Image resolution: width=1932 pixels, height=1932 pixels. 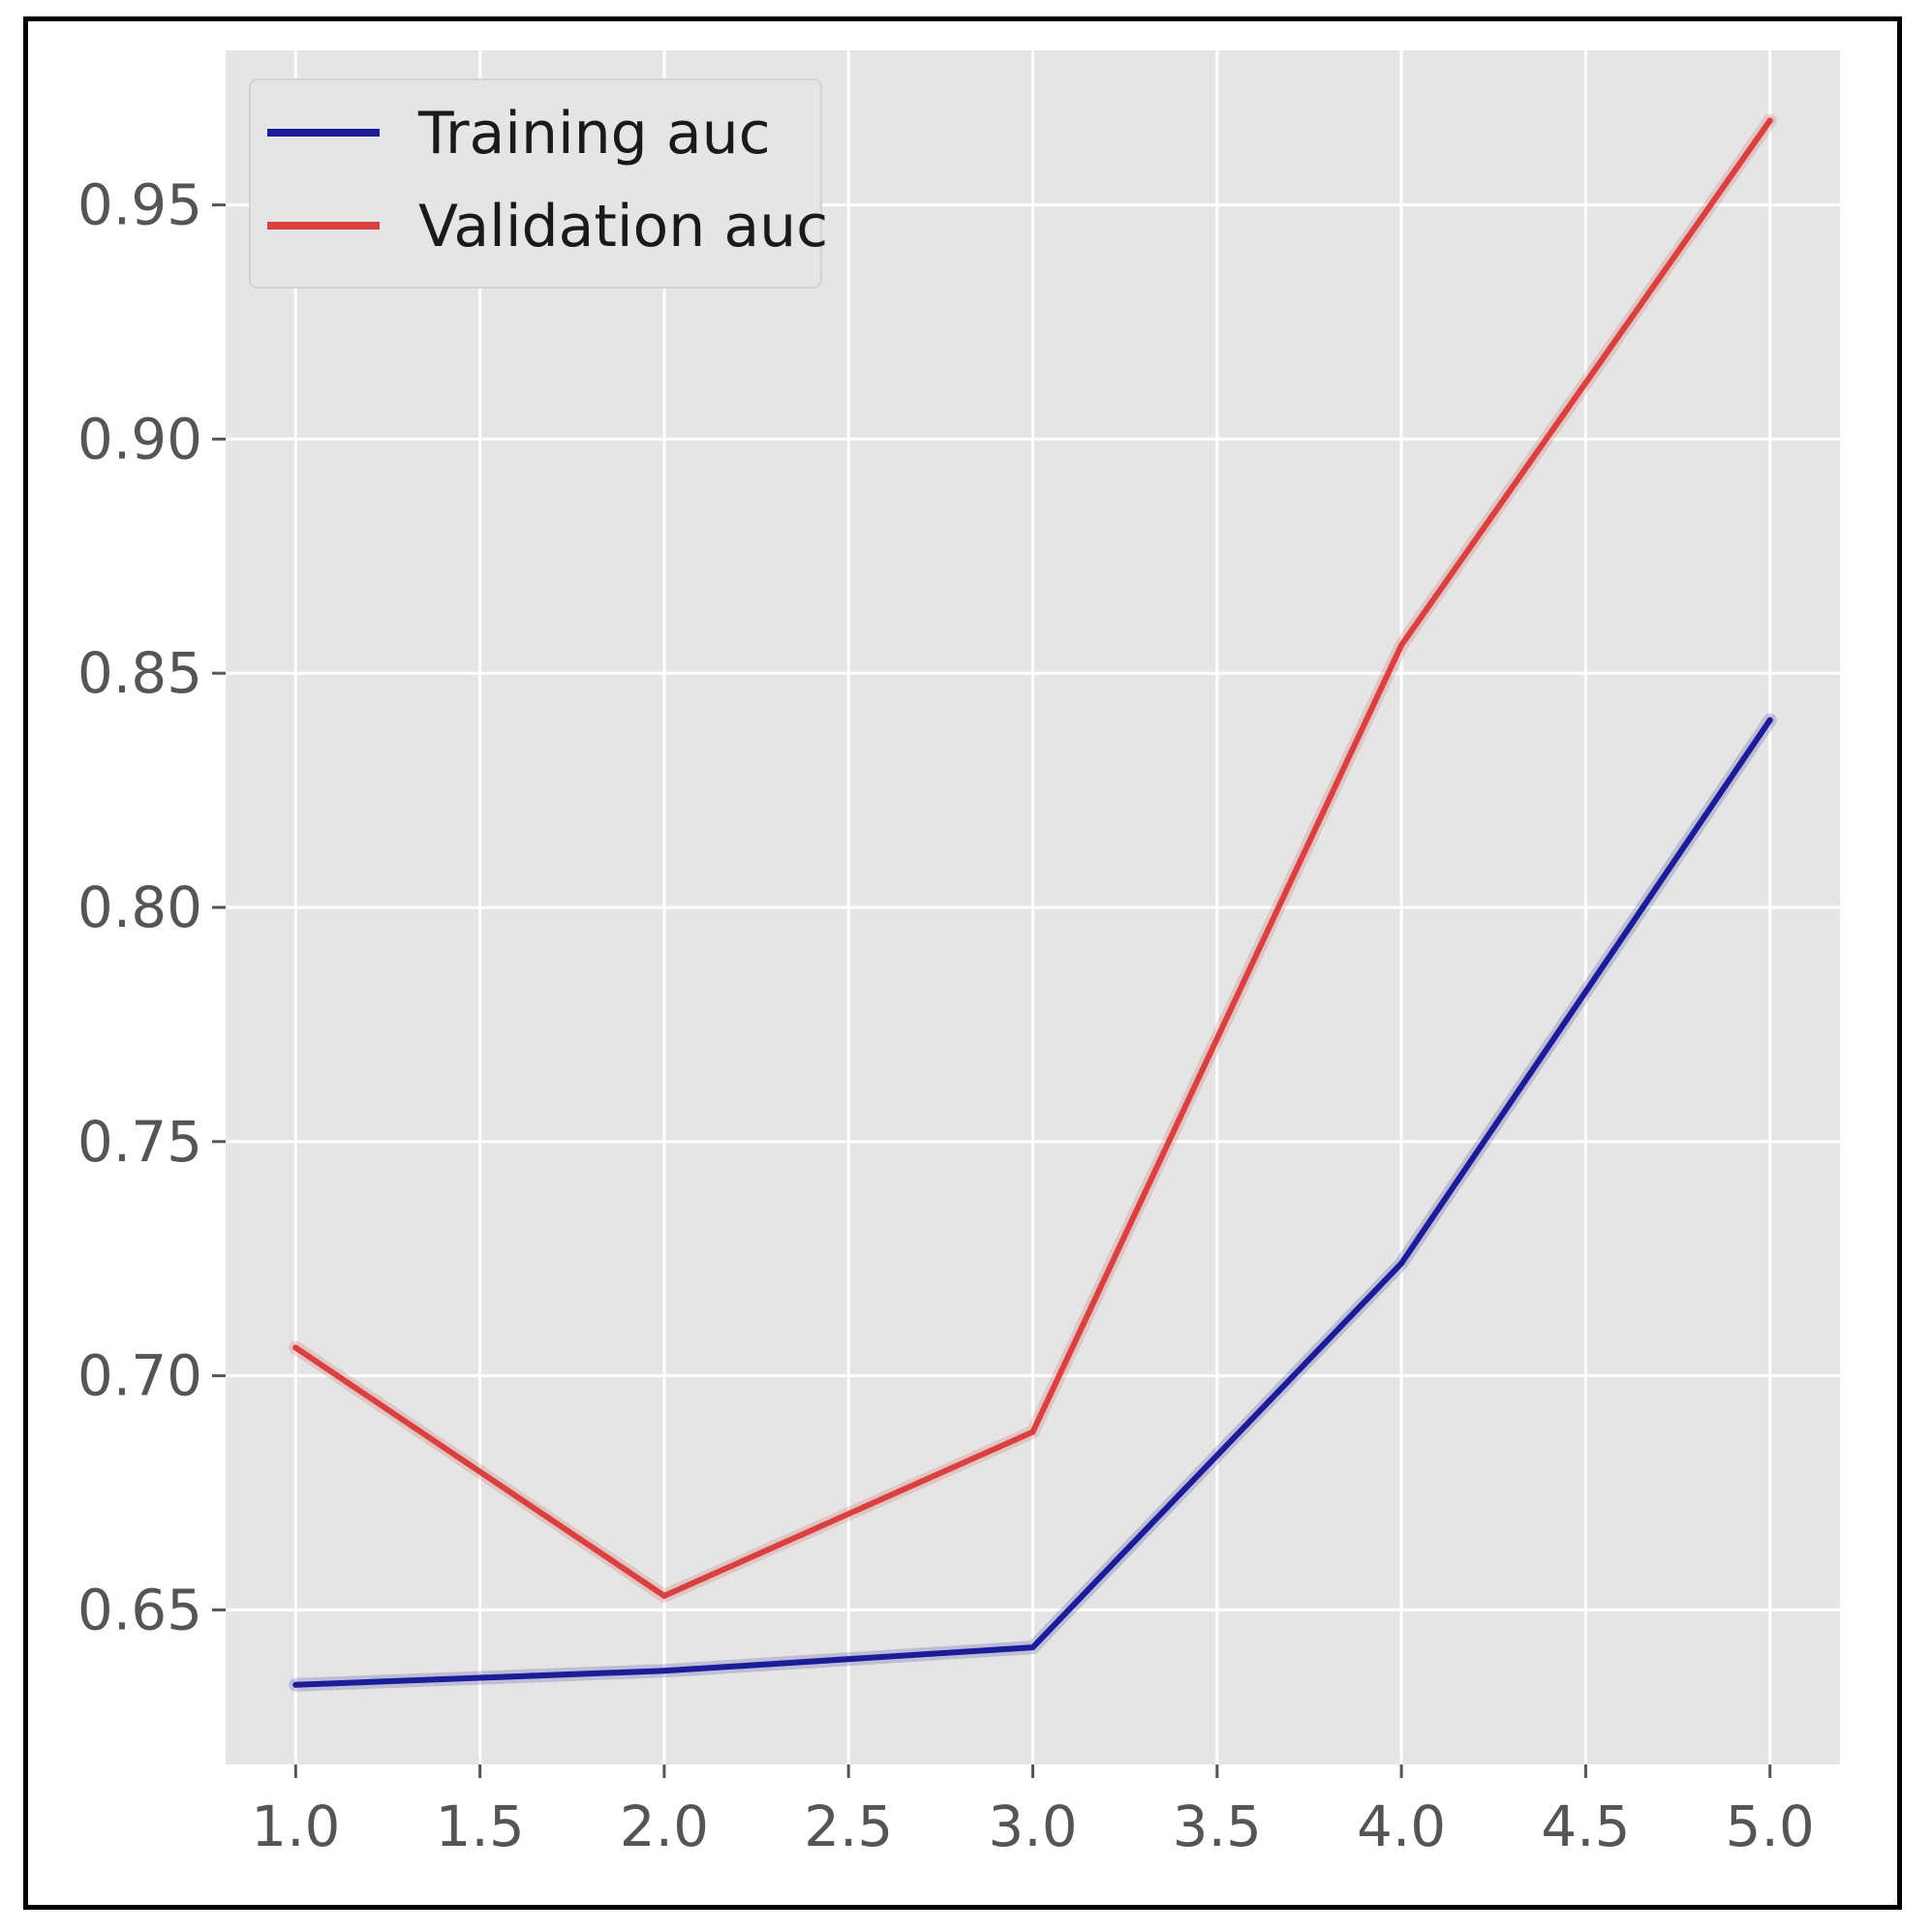 I want to click on y-tick-label: 0.65, so click(x=139, y=1609).